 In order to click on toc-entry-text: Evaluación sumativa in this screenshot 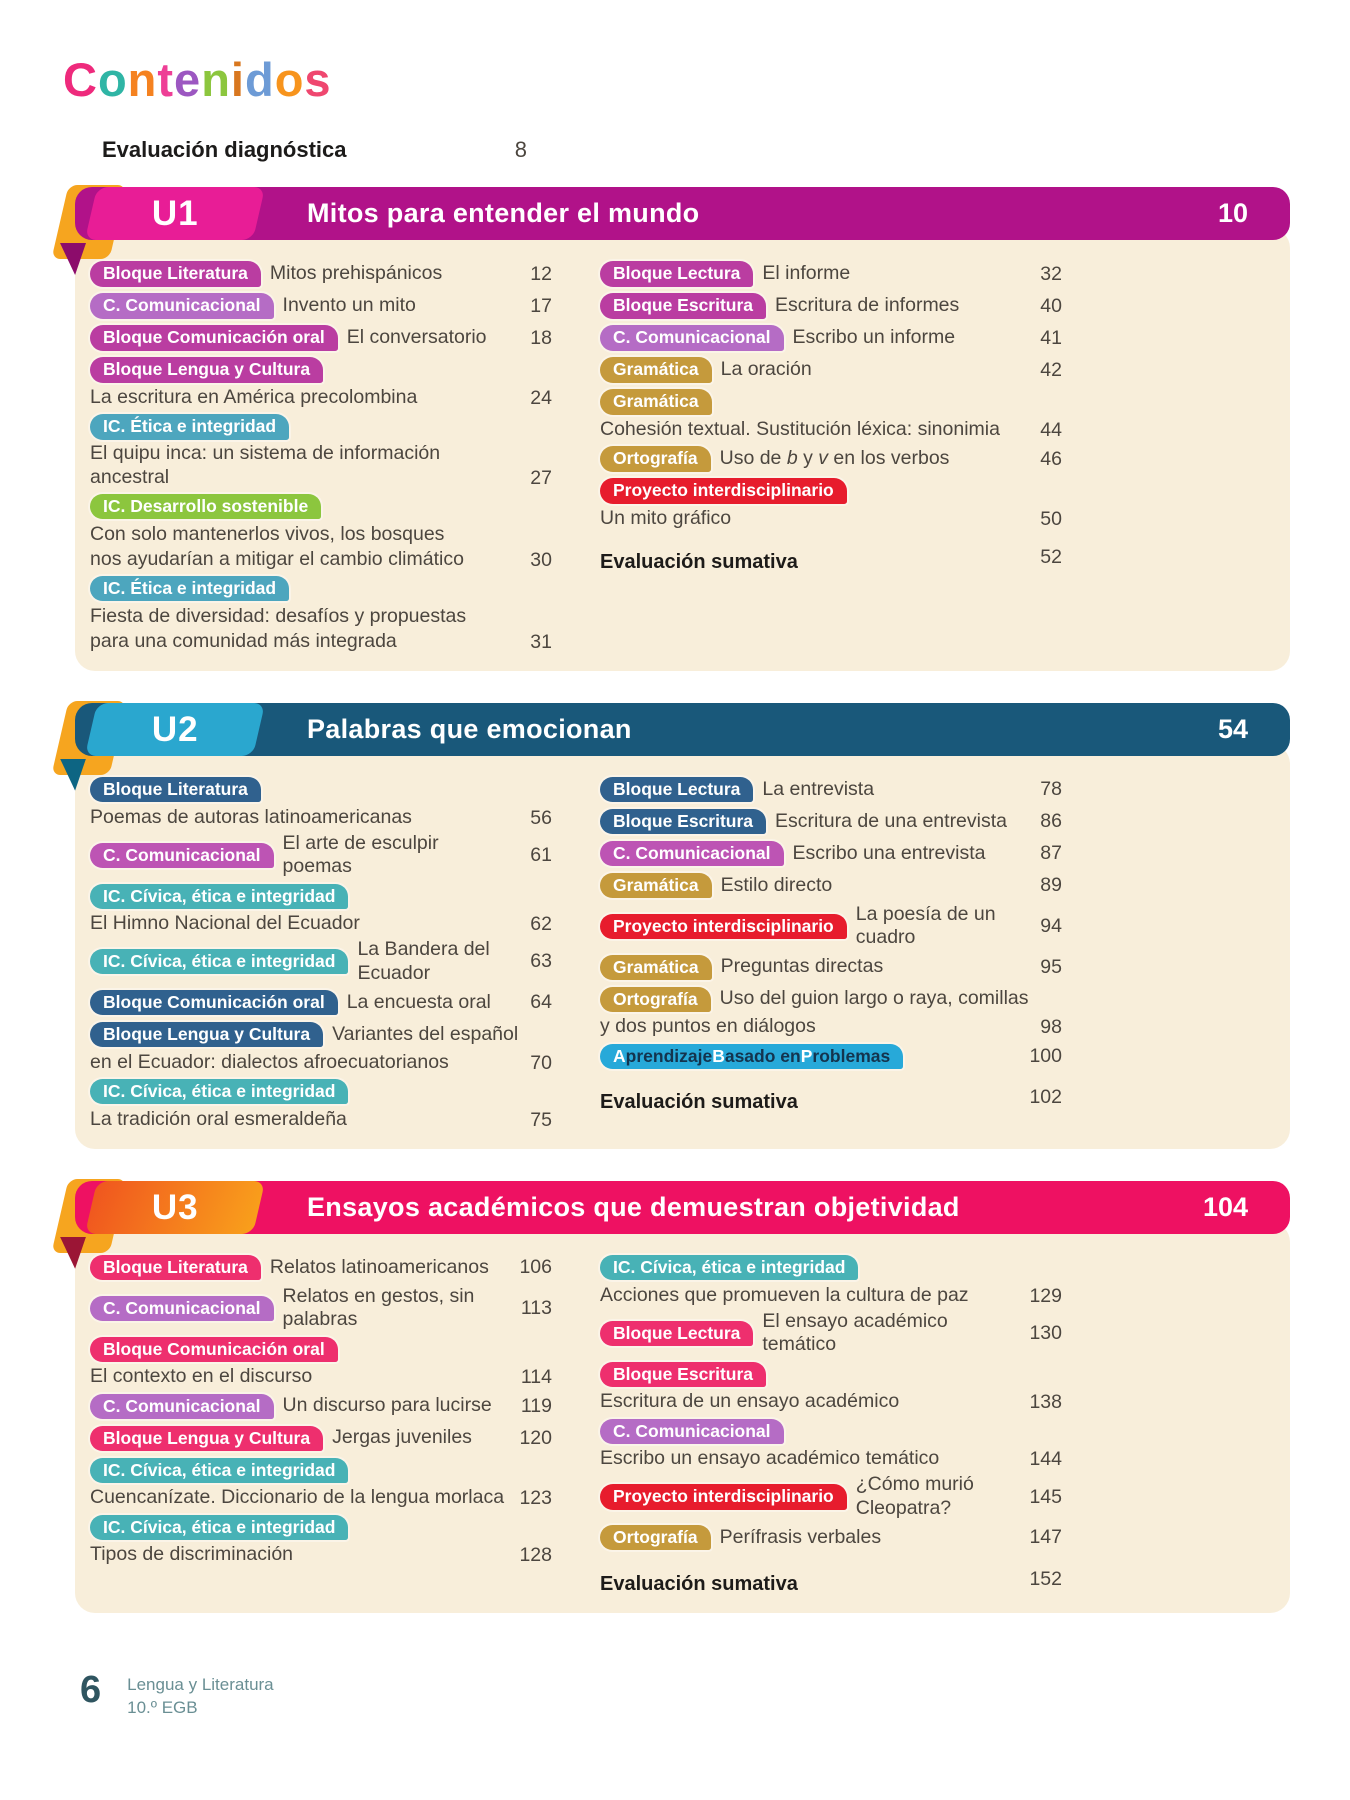, I will do `click(699, 1583)`.